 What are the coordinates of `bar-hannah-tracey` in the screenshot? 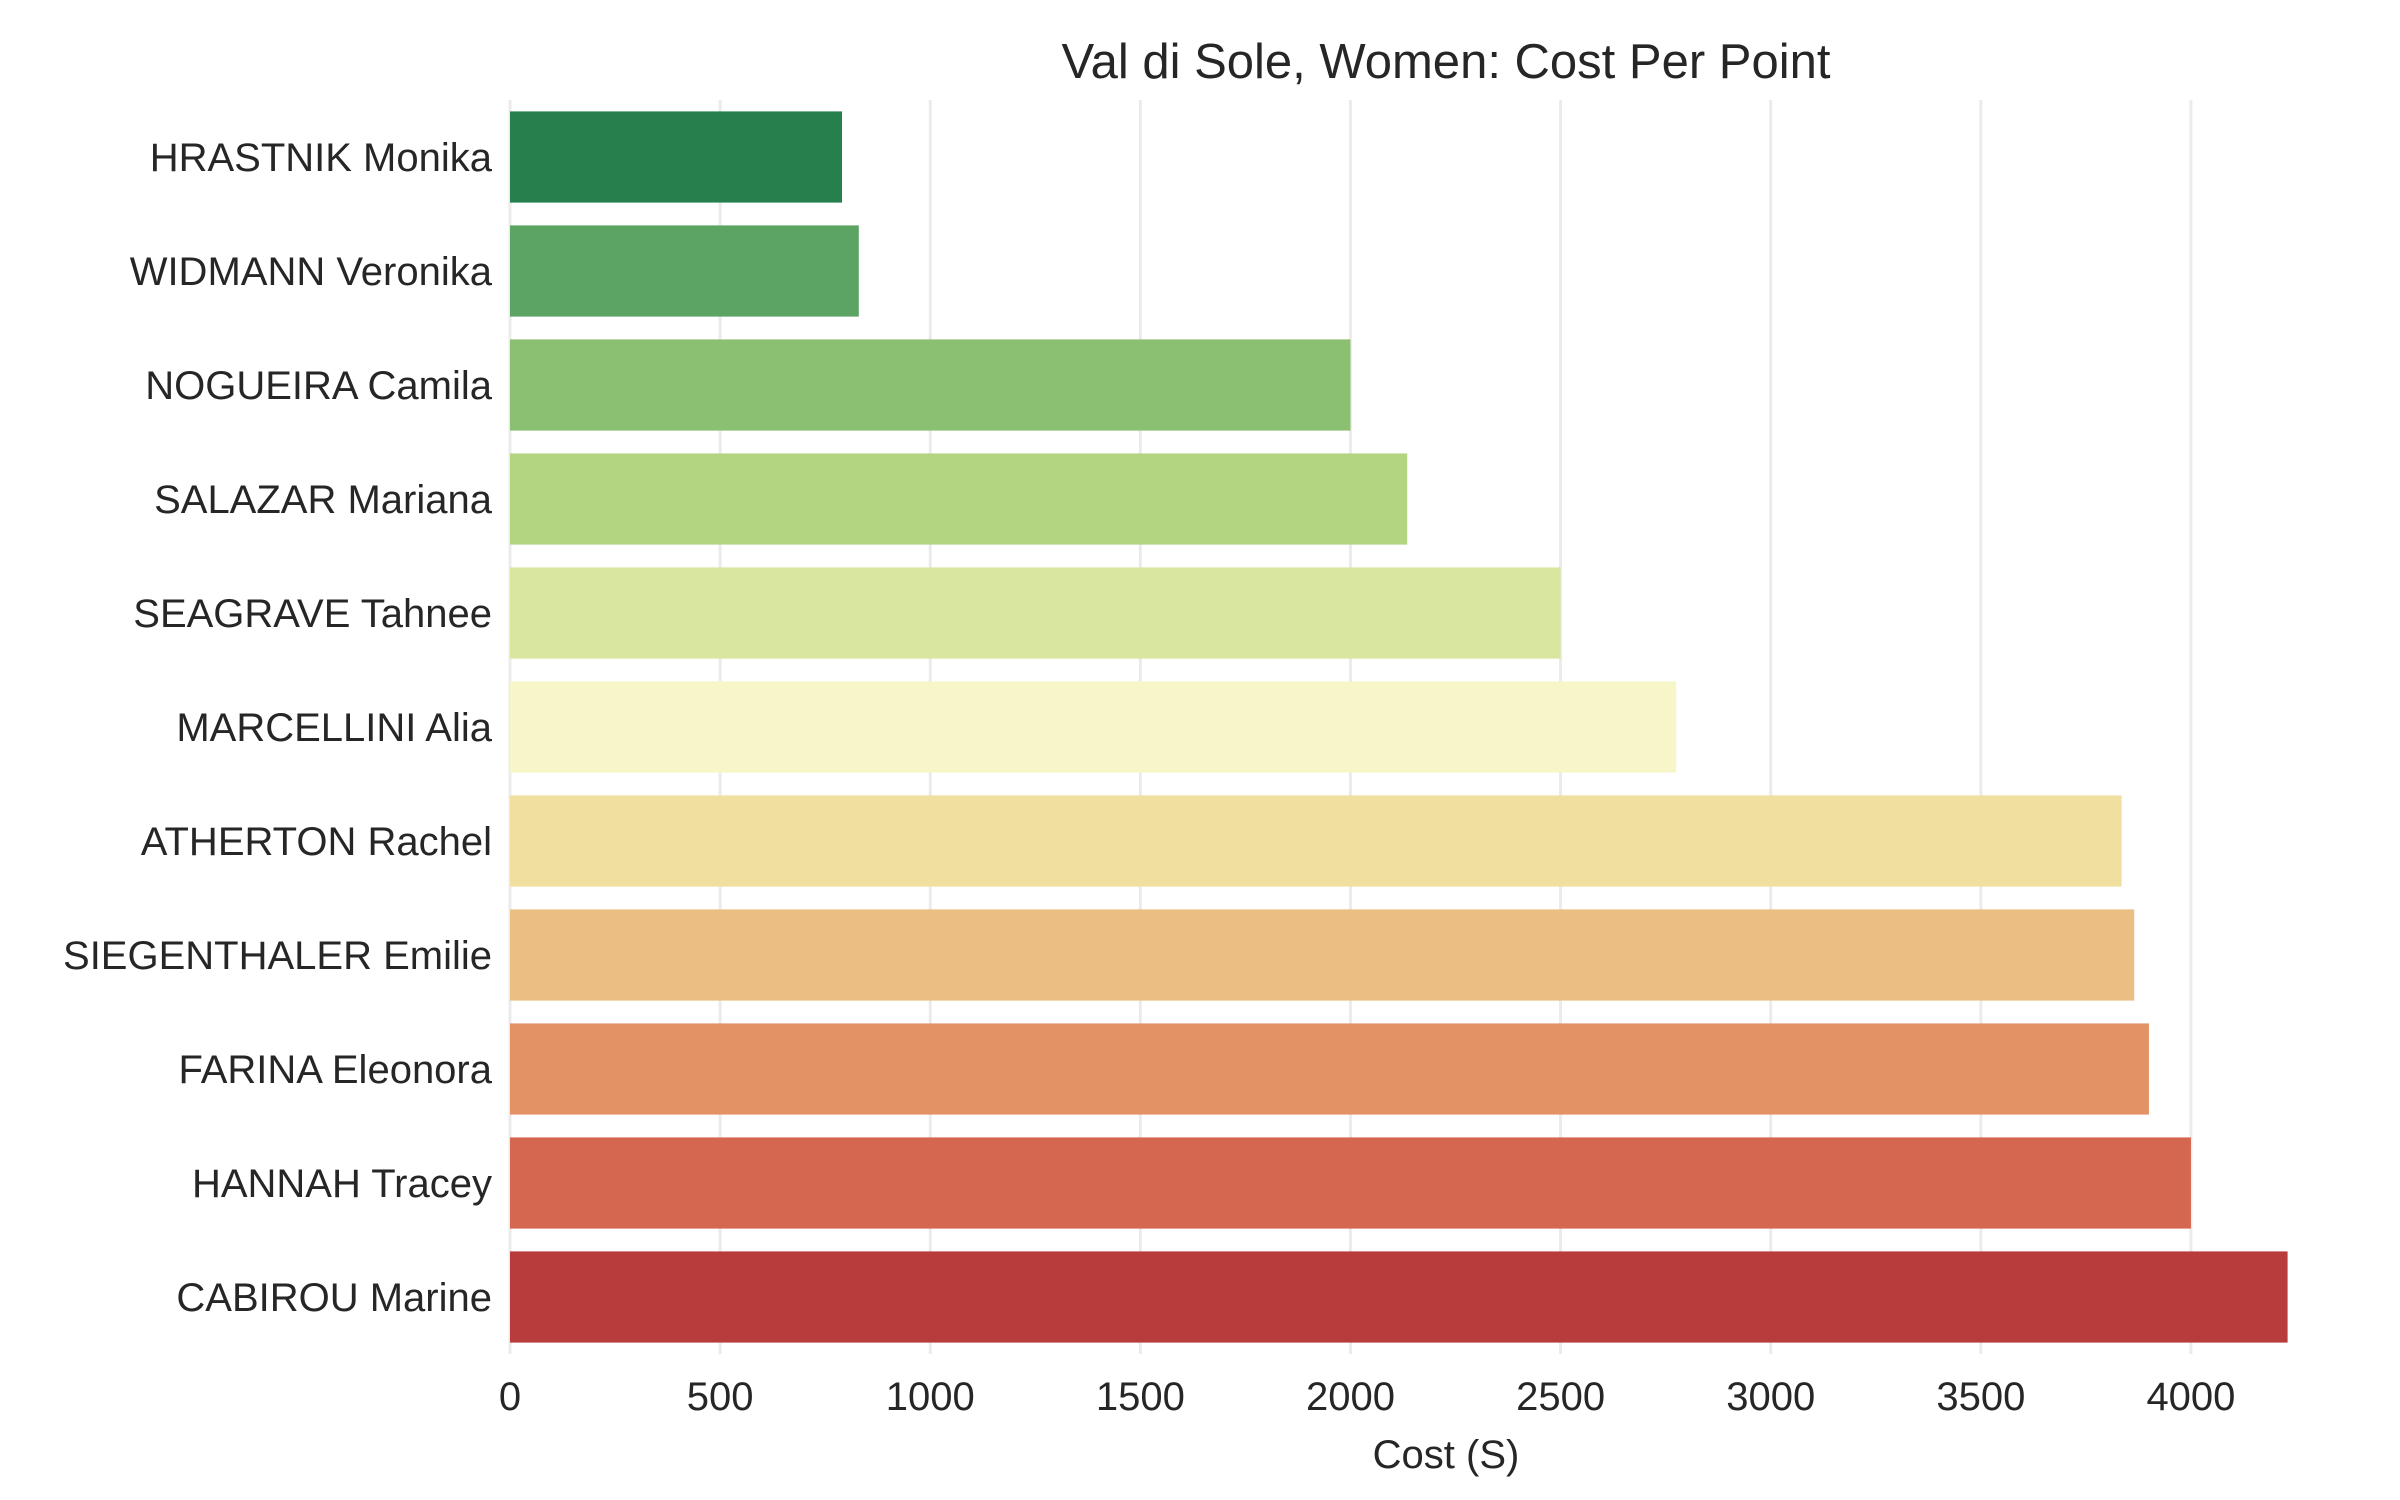 It's located at (1350, 1183).